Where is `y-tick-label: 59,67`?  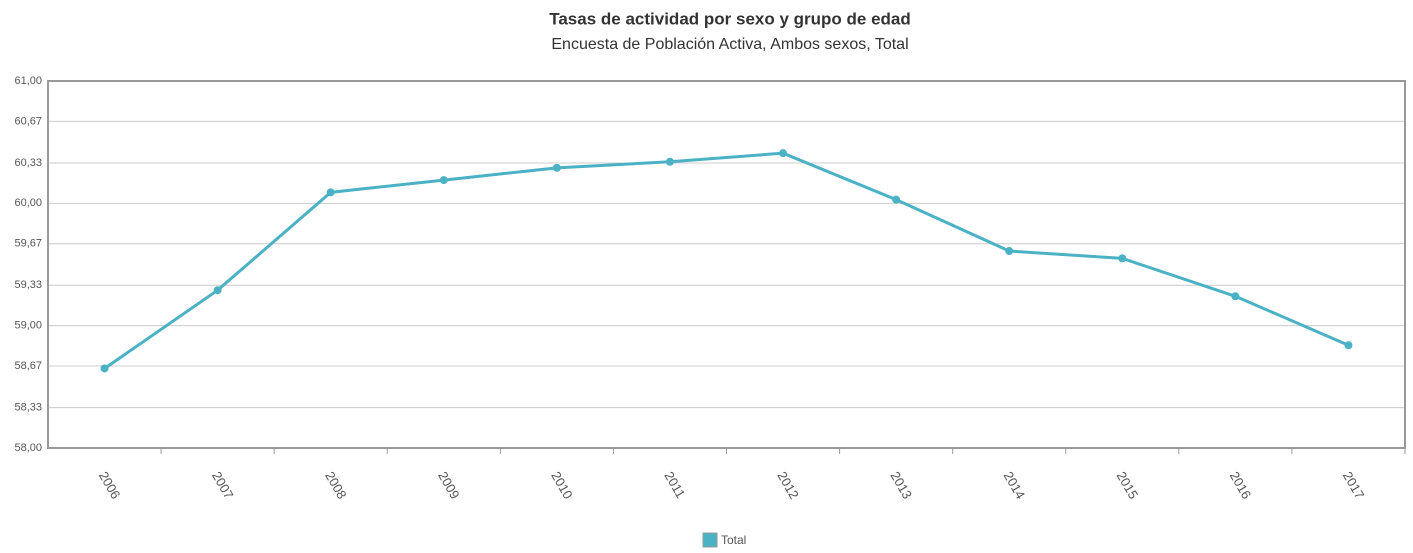 y-tick-label: 59,67 is located at coordinates (28, 244).